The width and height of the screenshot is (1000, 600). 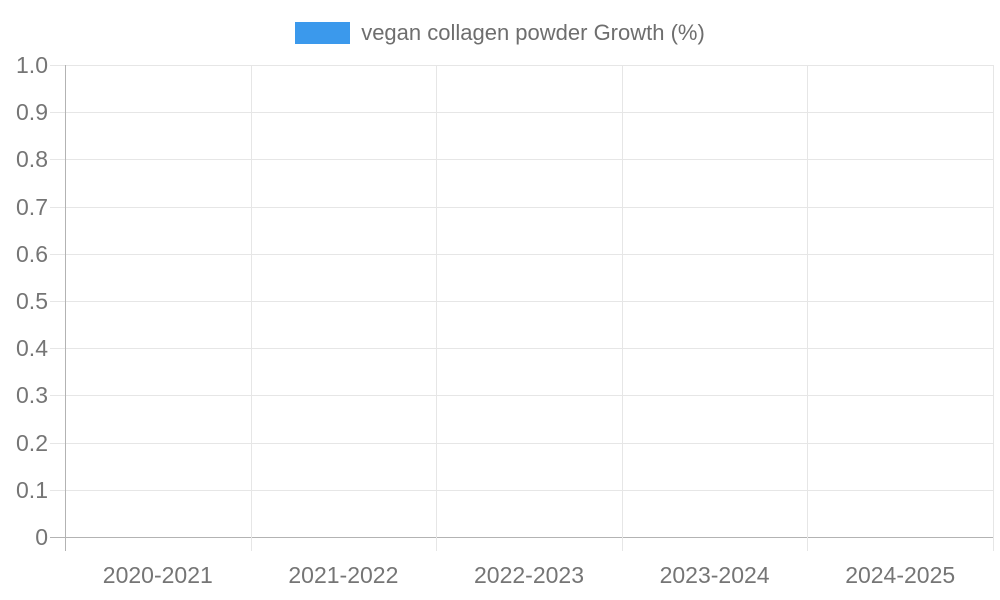 I want to click on x-axis-line, so click(x=521, y=537).